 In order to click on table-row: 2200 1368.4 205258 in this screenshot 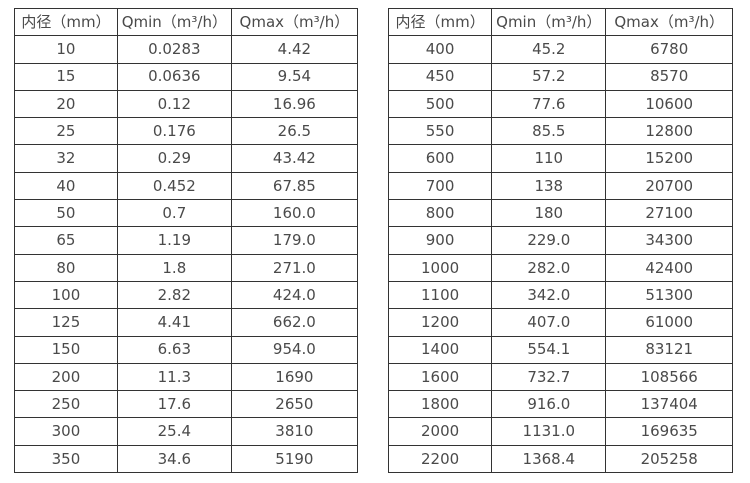, I will do `click(560, 459)`.